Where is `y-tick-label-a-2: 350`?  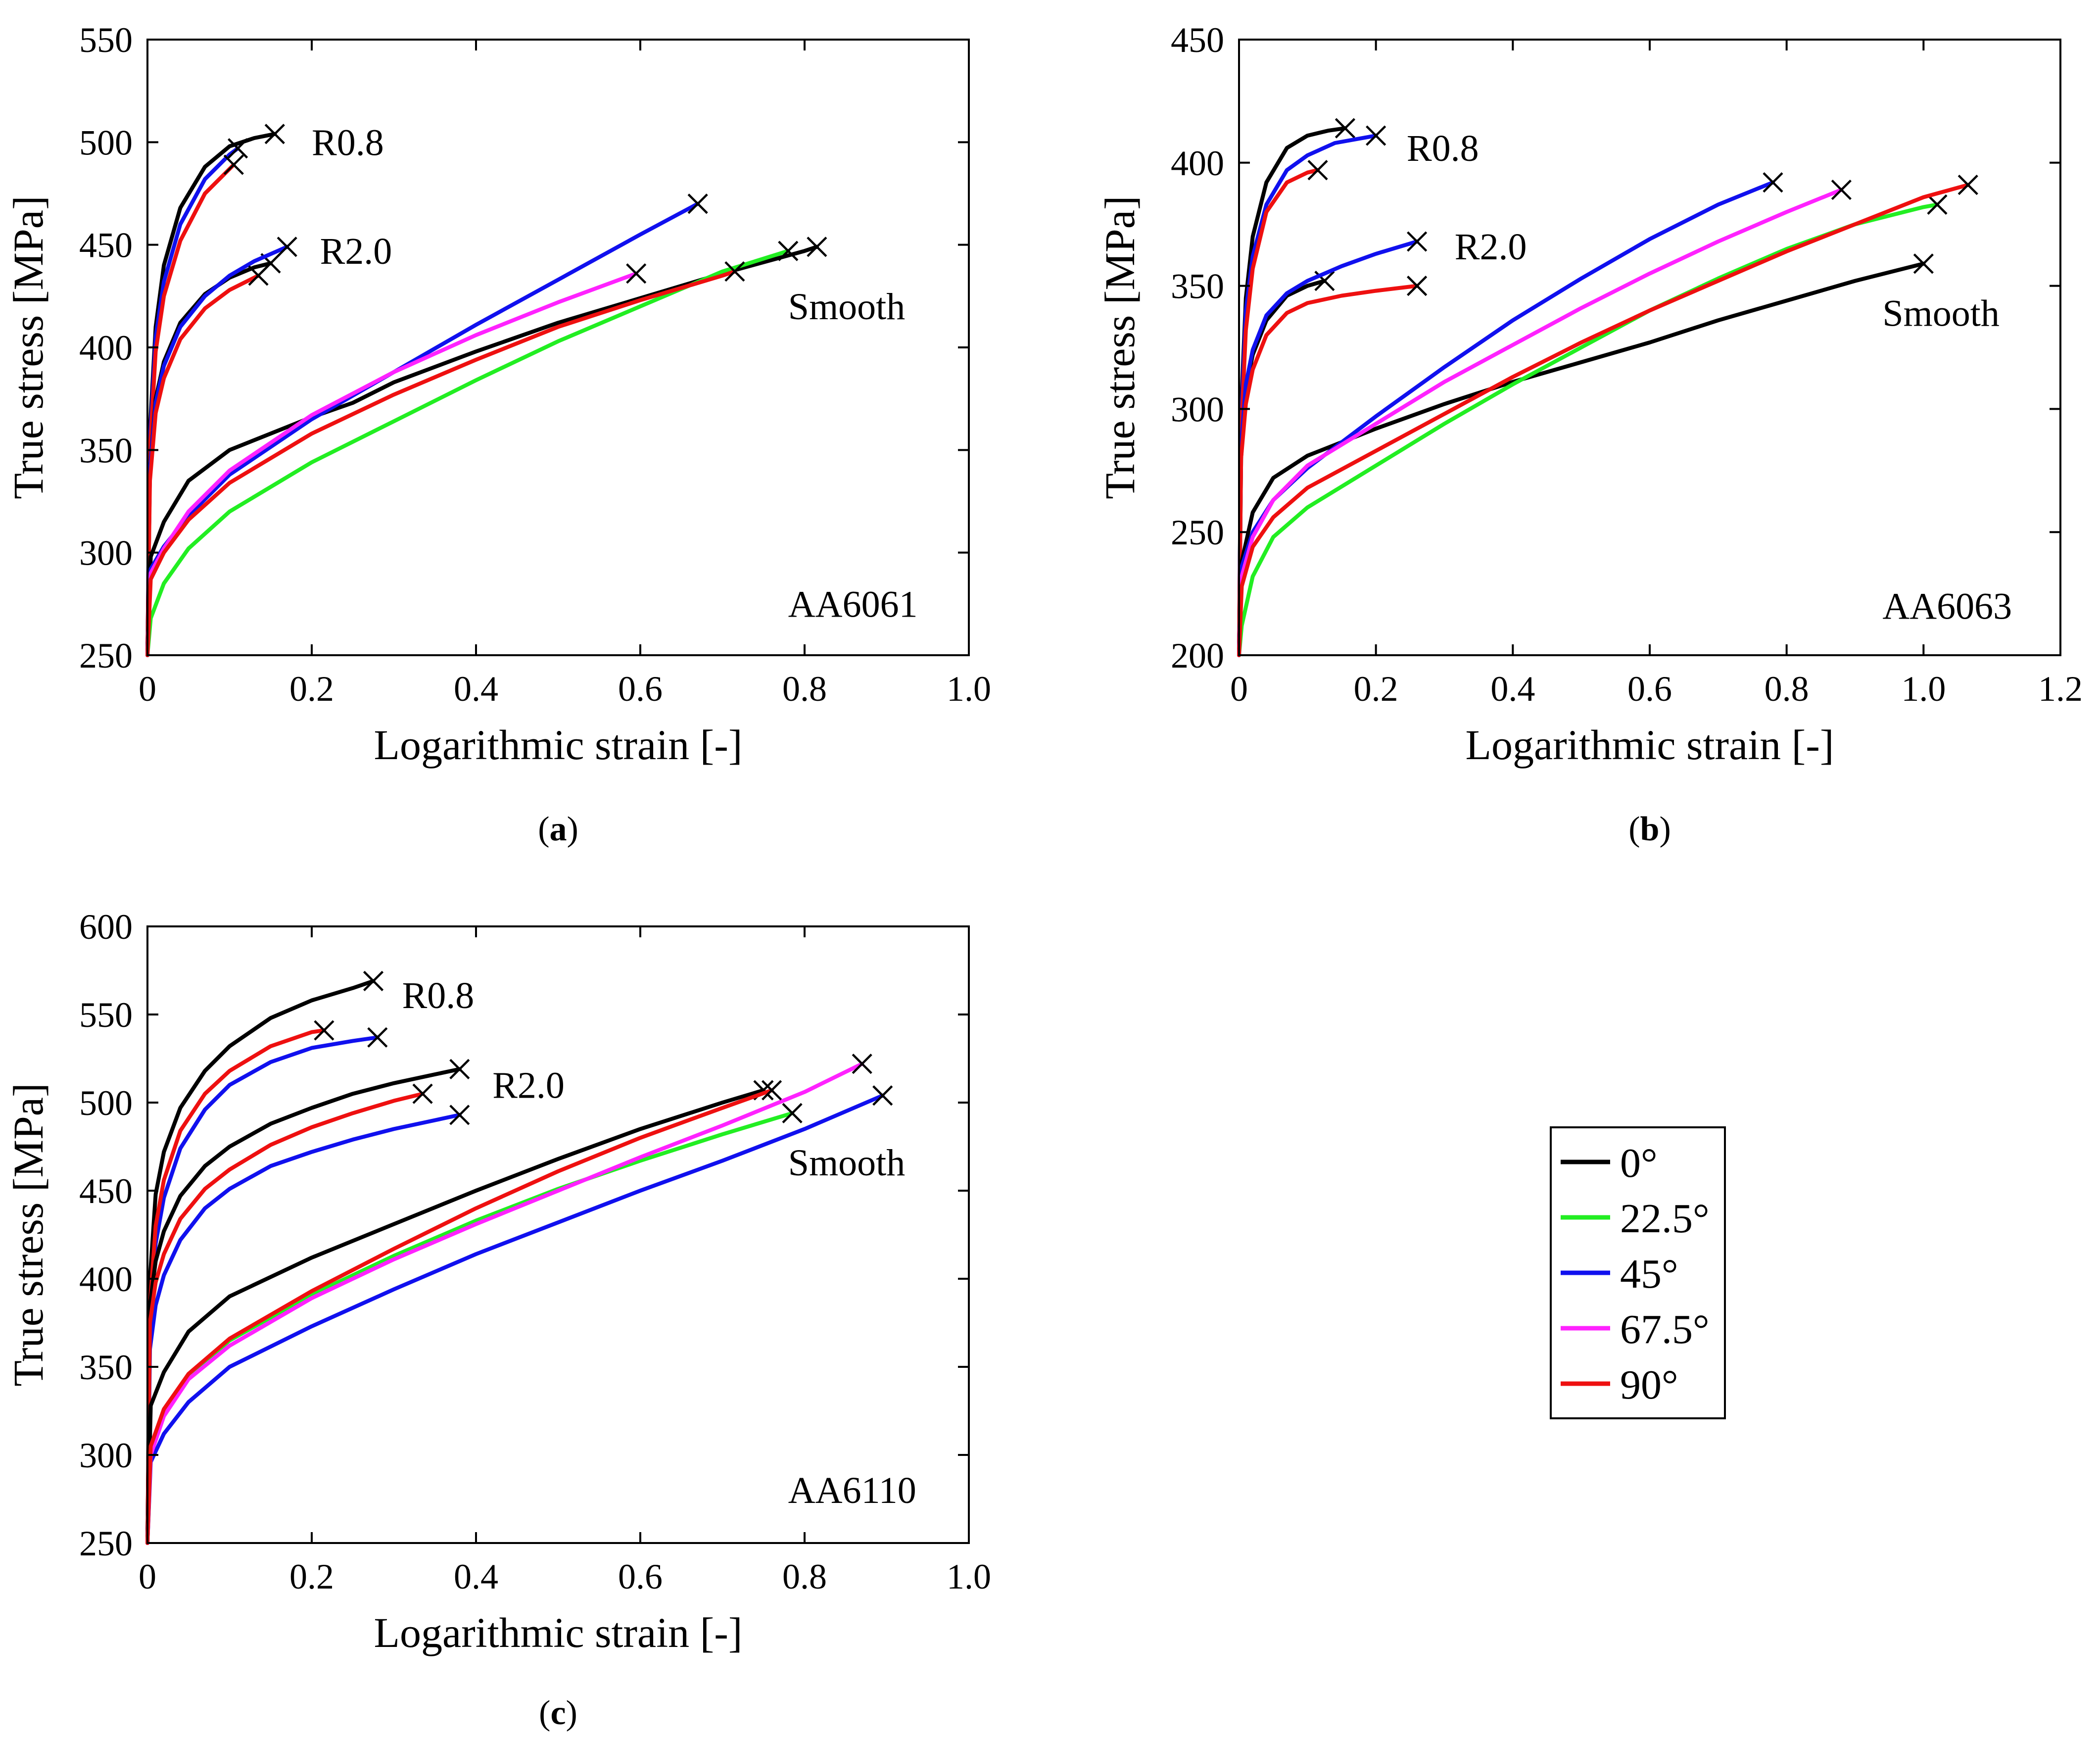 y-tick-label-a-2: 350 is located at coordinates (106, 450).